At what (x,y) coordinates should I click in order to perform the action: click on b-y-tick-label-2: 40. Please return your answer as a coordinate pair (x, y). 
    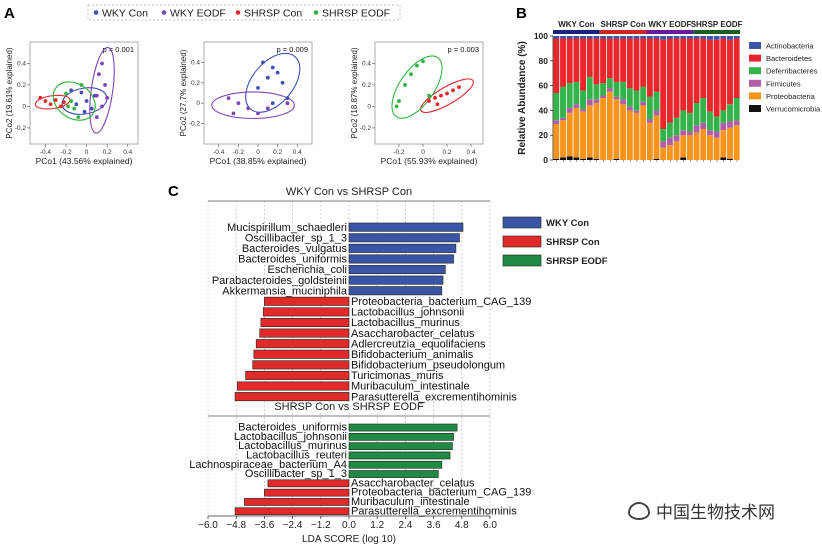
    Looking at the image, I should click on (544, 110).